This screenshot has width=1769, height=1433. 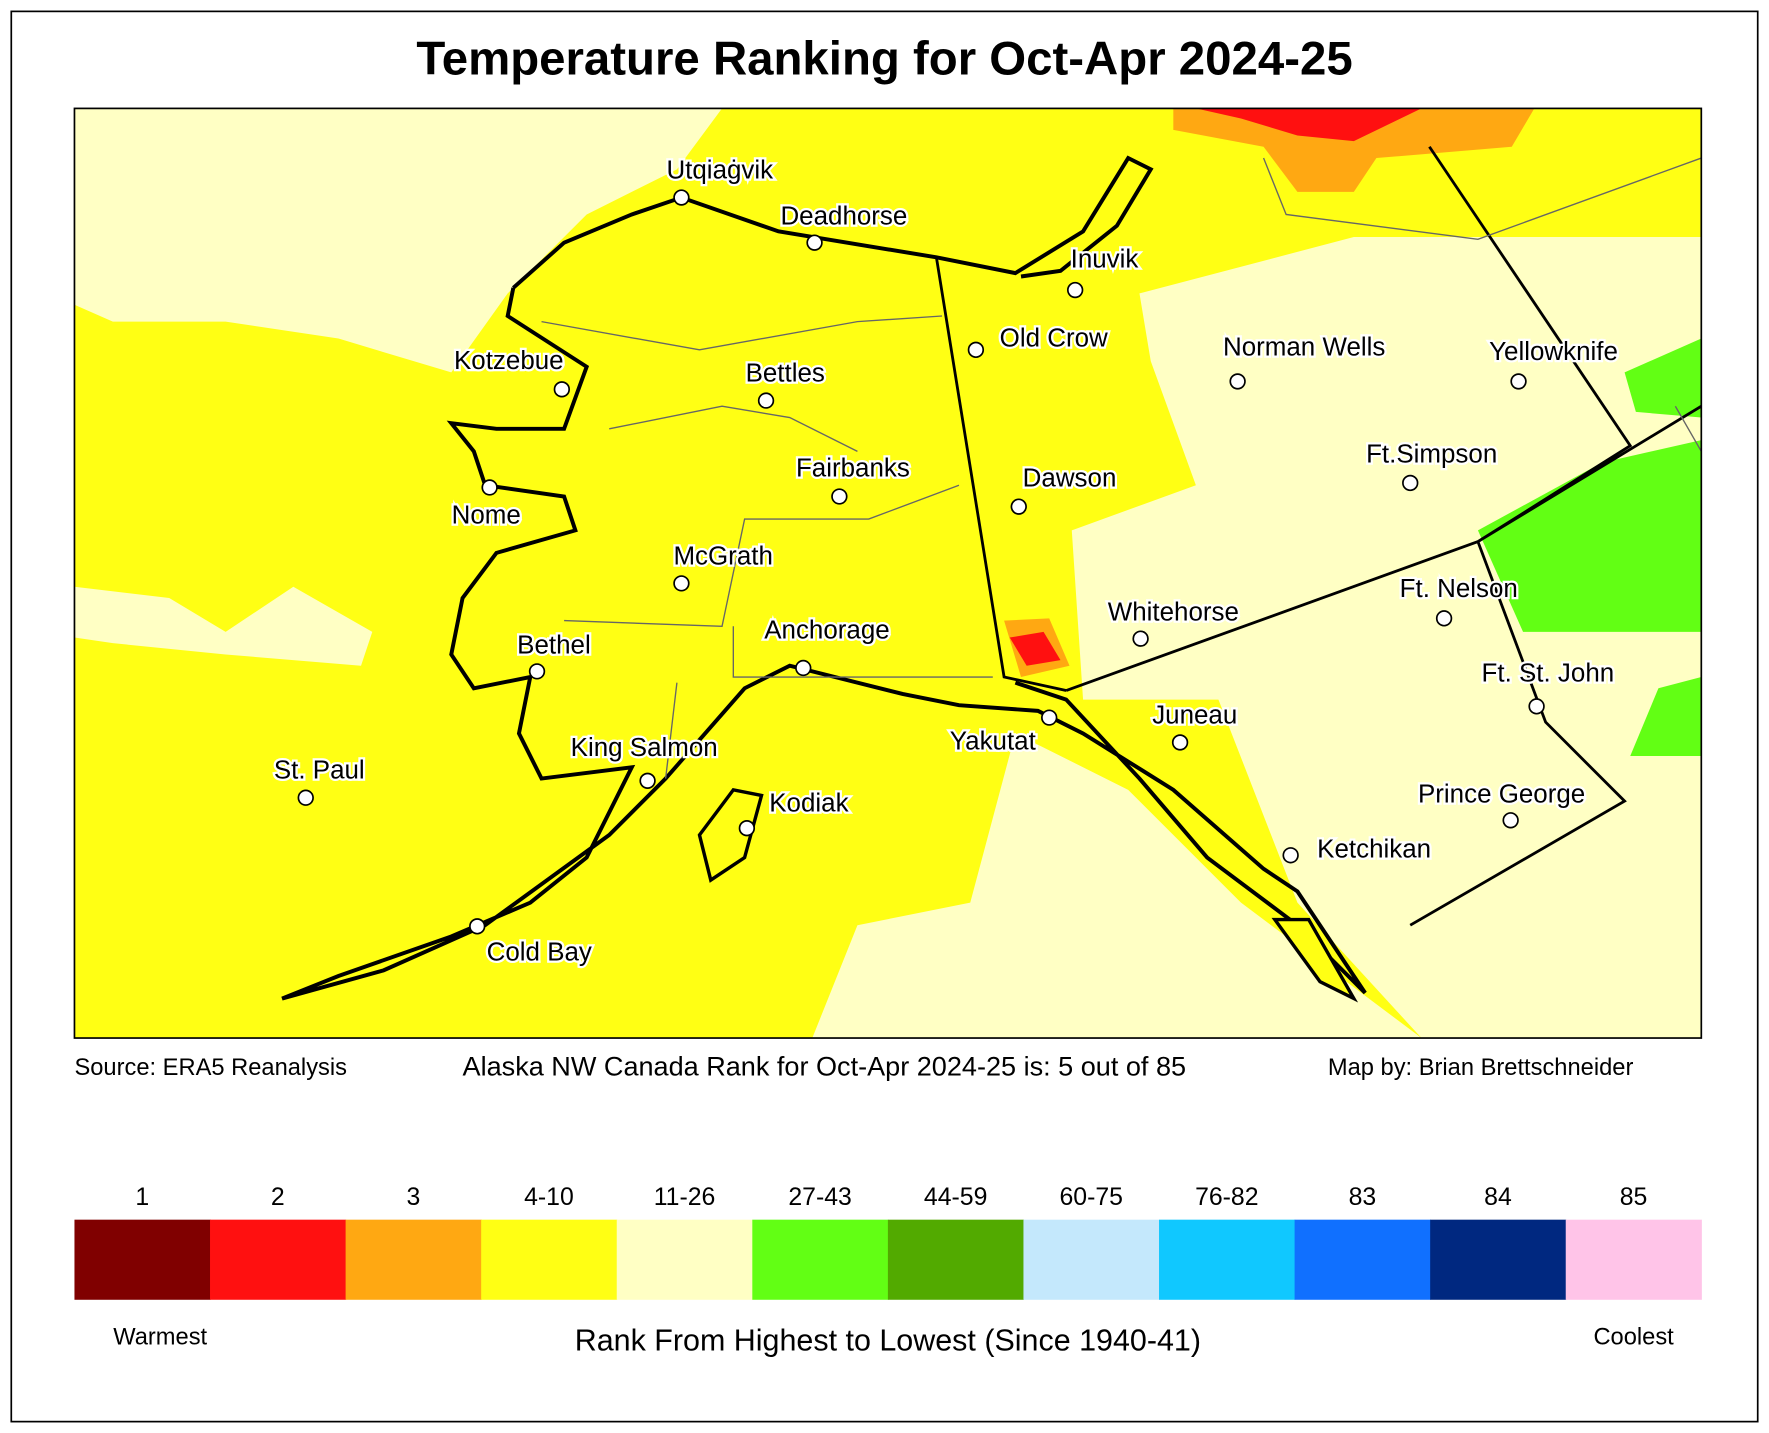 What do you see at coordinates (1363, 1197) in the screenshot?
I see `legend-label: 83` at bounding box center [1363, 1197].